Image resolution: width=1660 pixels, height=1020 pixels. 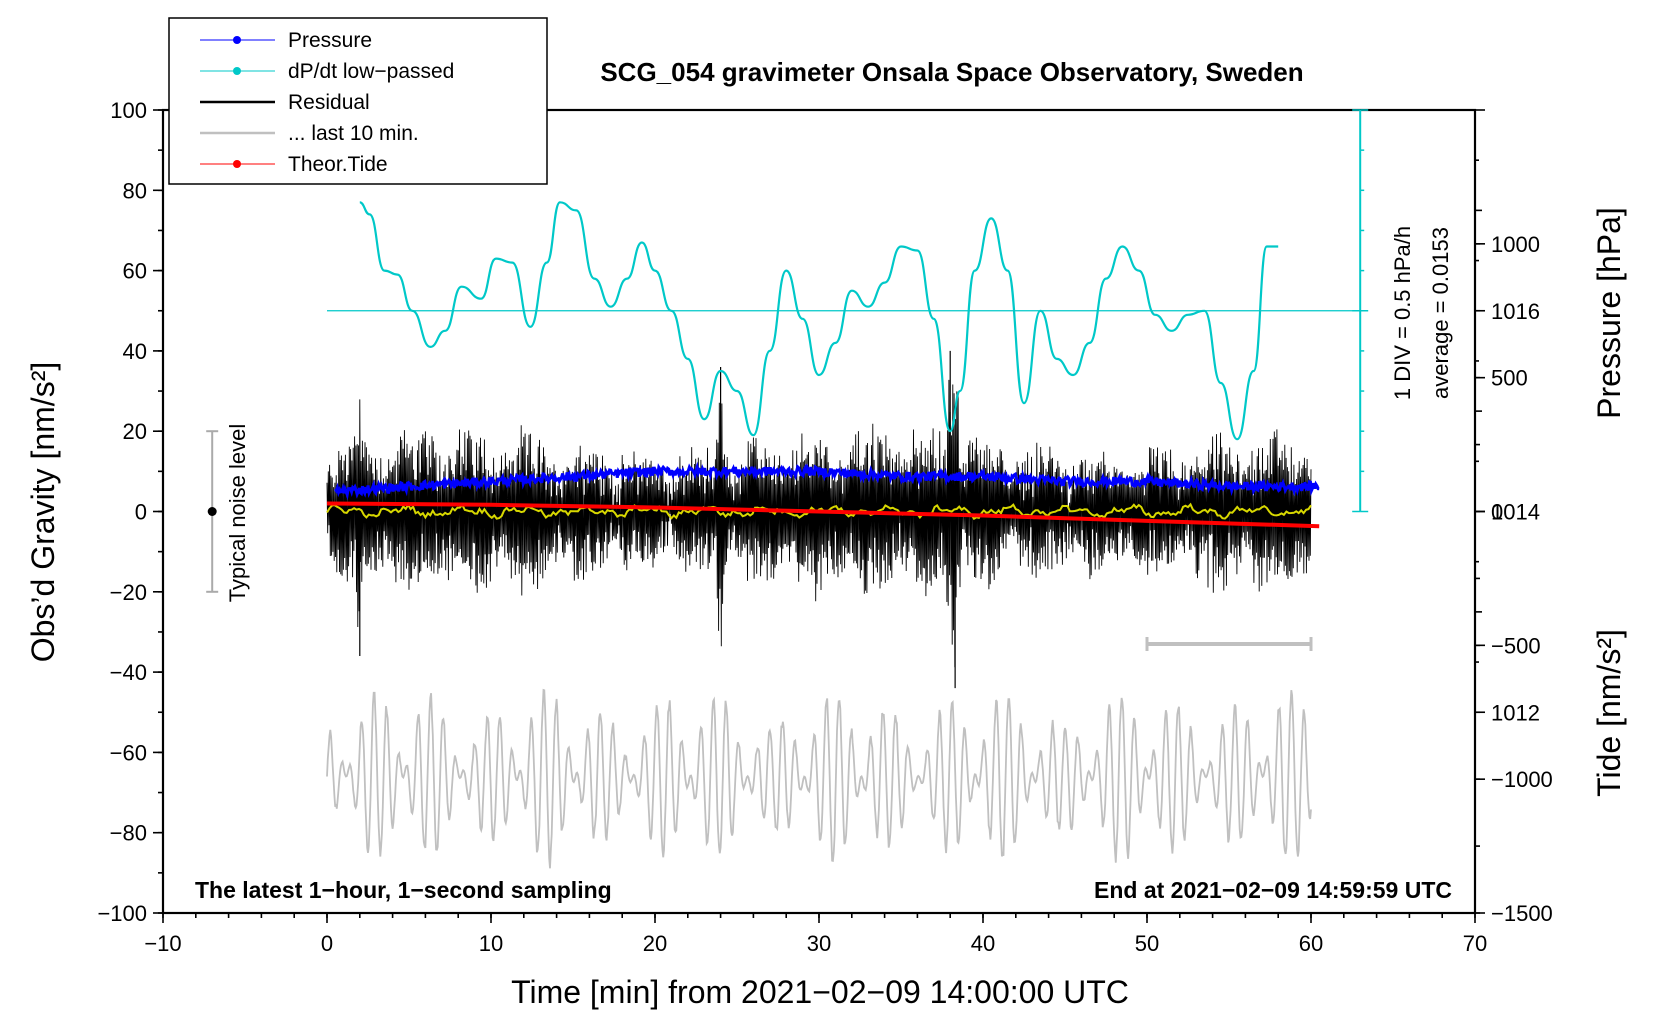 I want to click on tide-axis-label: Tide [nm/s²], so click(x=1609, y=713).